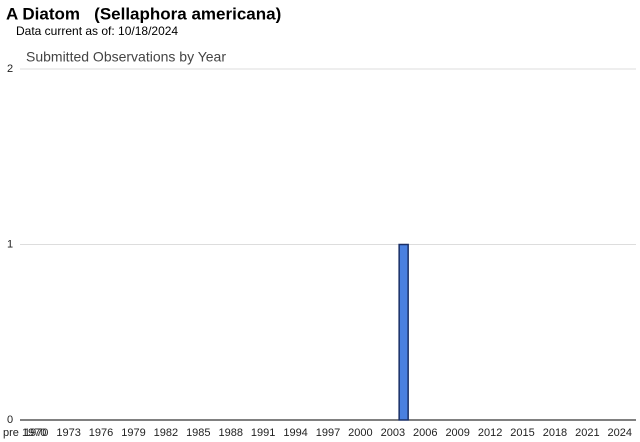  Describe the element at coordinates (555, 433) in the screenshot. I see `x-tick-label: 2018` at that location.